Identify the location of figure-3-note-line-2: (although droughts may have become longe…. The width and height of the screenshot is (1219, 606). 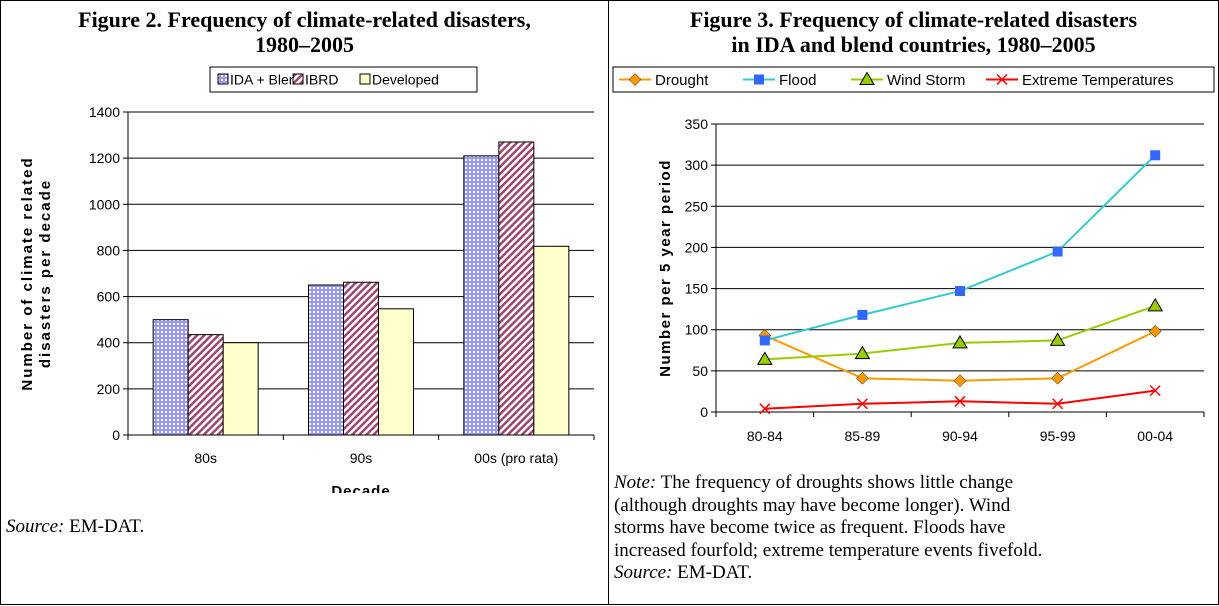
(812, 505).